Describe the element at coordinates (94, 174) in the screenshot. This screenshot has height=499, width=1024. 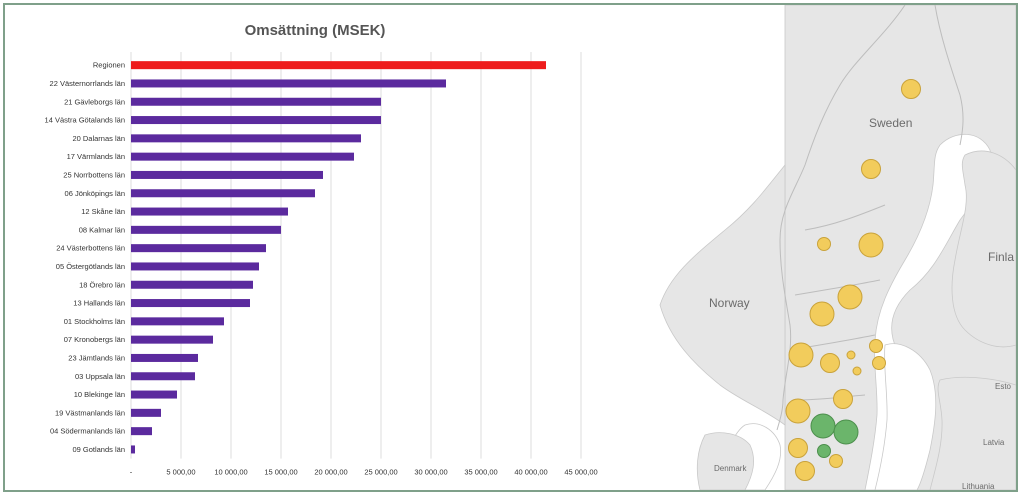
I see `category-label: 25 Norrbottens län` at that location.